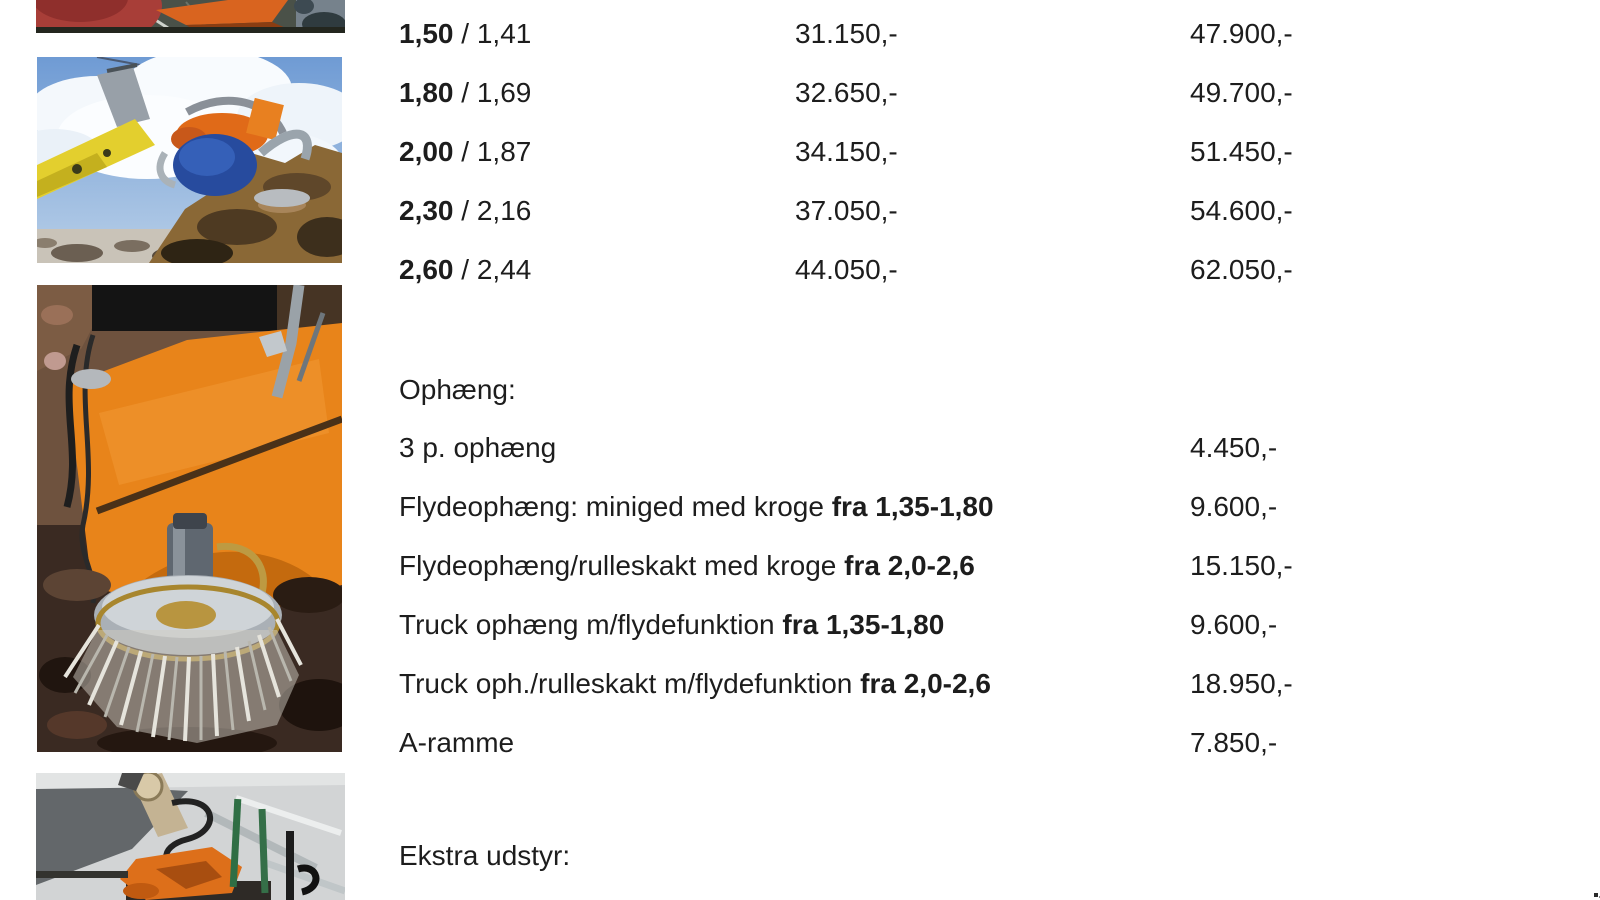 The width and height of the screenshot is (1600, 900). I want to click on table-row: 2,00 / 1,87 34.150,- 51.450,-, so click(800, 152).